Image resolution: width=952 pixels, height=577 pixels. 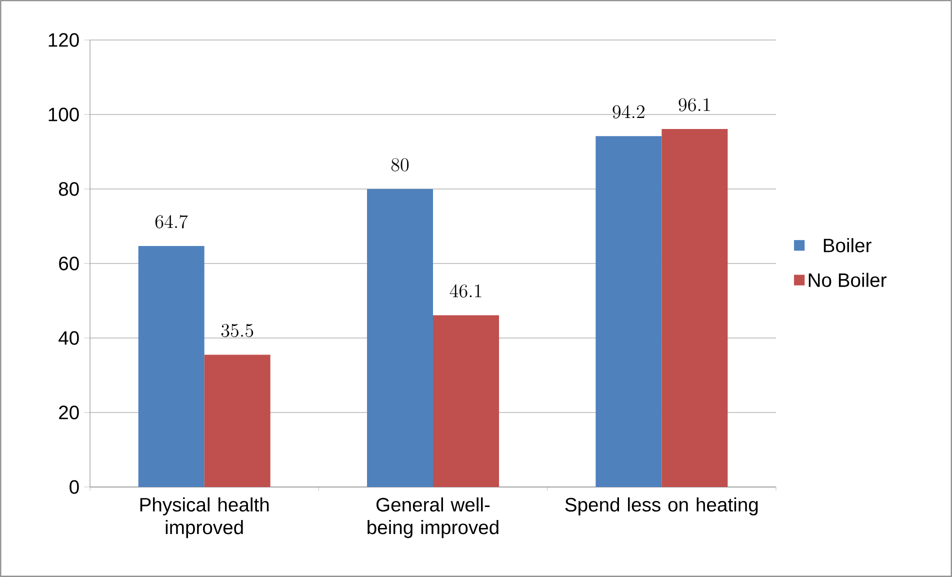 I want to click on y-tick-label: 60, so click(x=69, y=263).